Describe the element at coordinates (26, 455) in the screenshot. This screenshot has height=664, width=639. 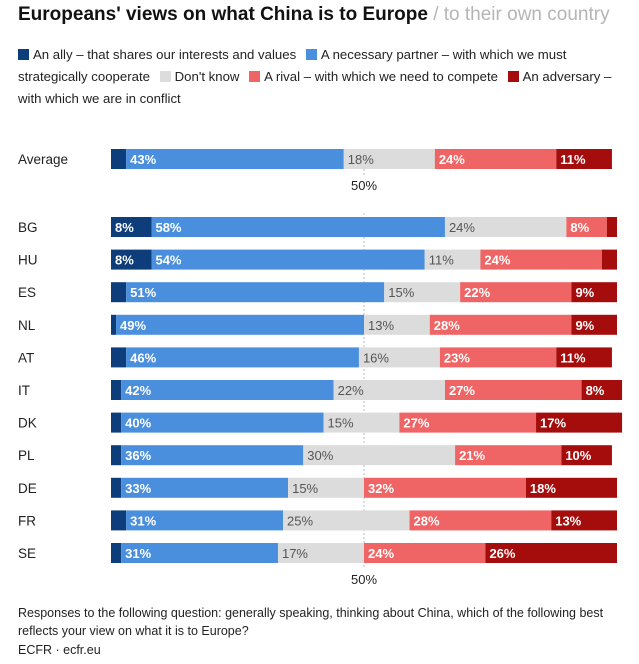
I see `category-label-pl: PL` at that location.